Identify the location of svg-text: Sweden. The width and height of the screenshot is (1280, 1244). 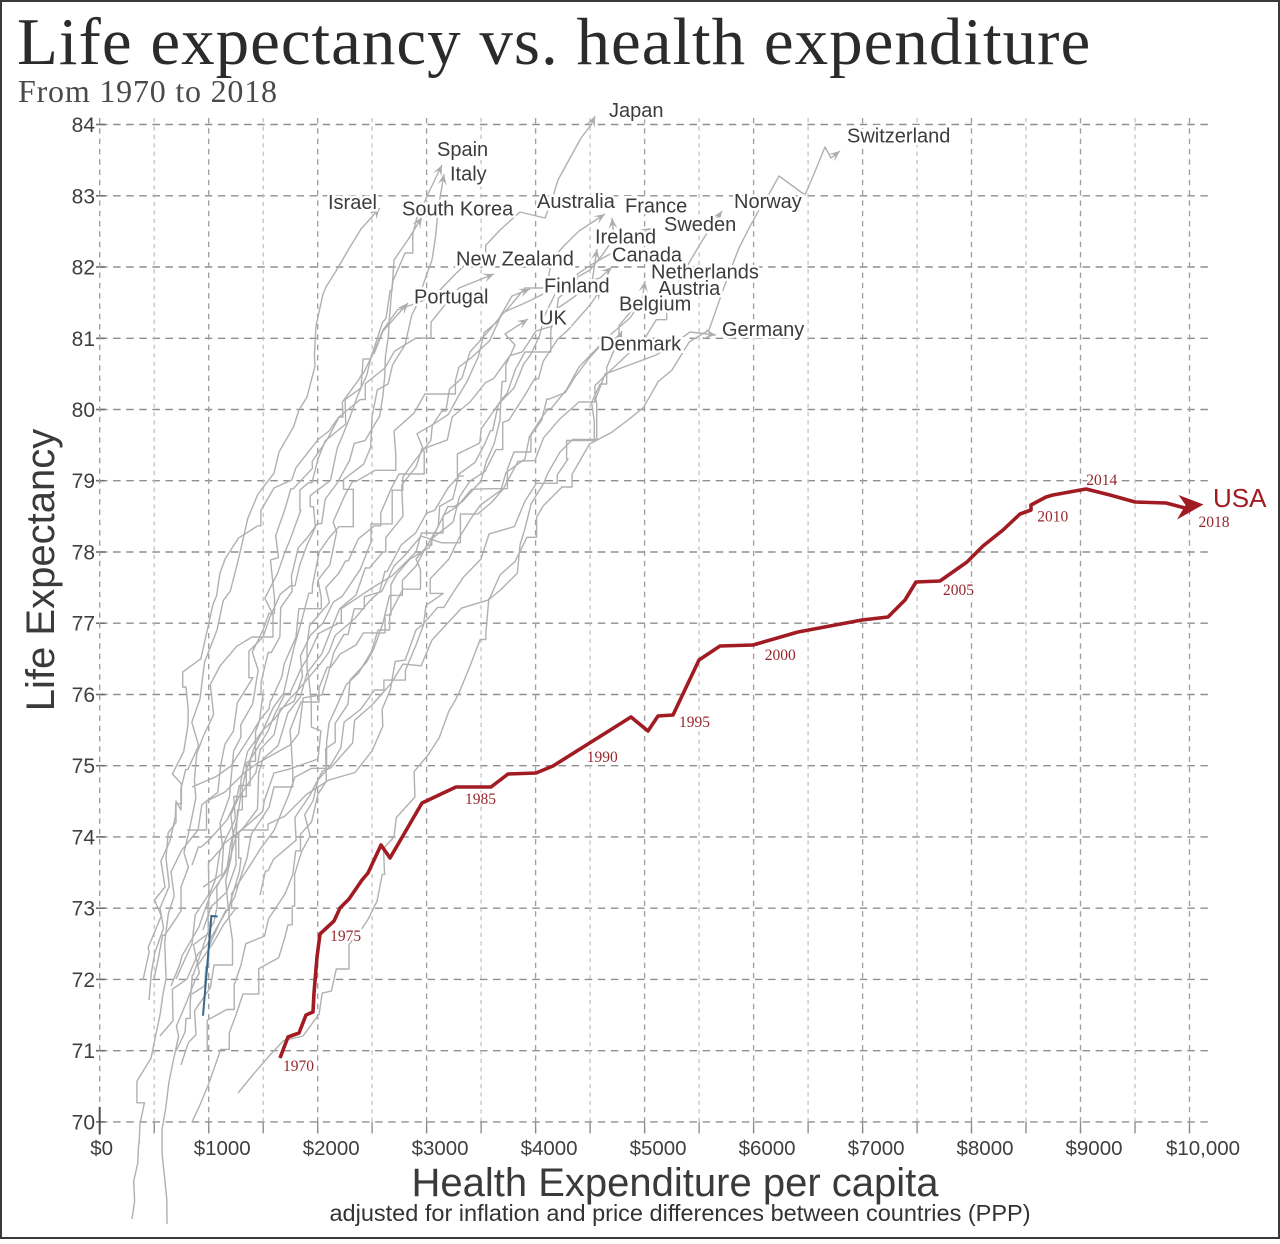
(700, 225).